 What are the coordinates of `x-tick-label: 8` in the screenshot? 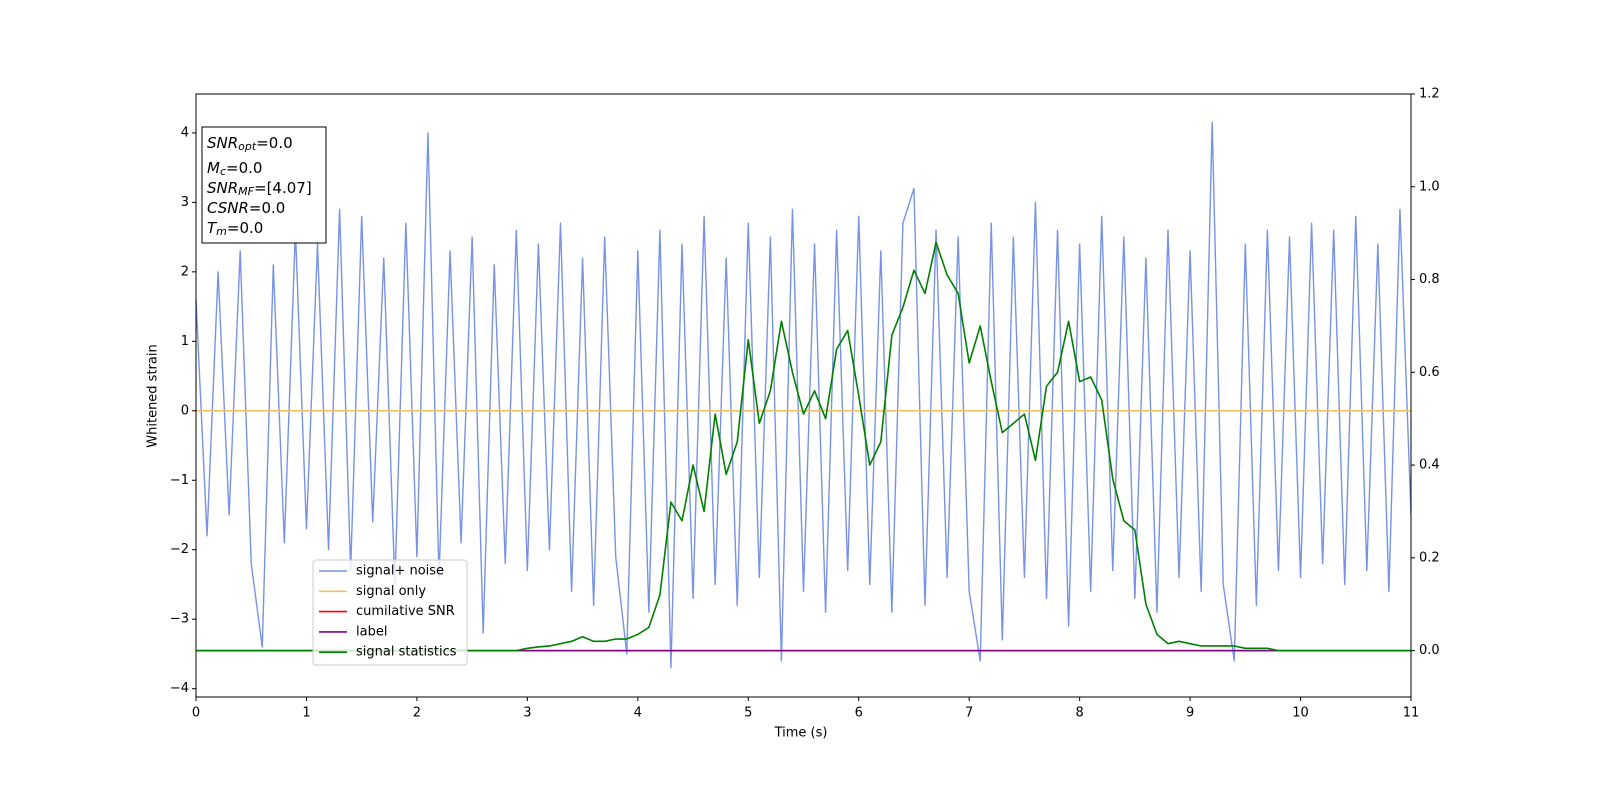 It's located at (1079, 713).